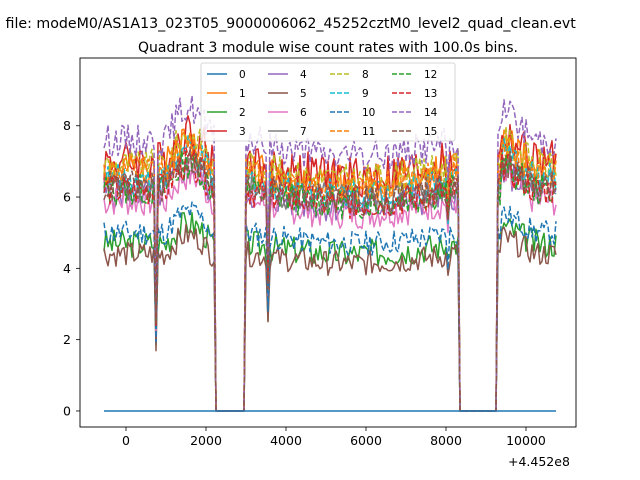 The width and height of the screenshot is (640, 480). Describe the element at coordinates (303, 132) in the screenshot. I see `legend-label-7: 7` at that location.